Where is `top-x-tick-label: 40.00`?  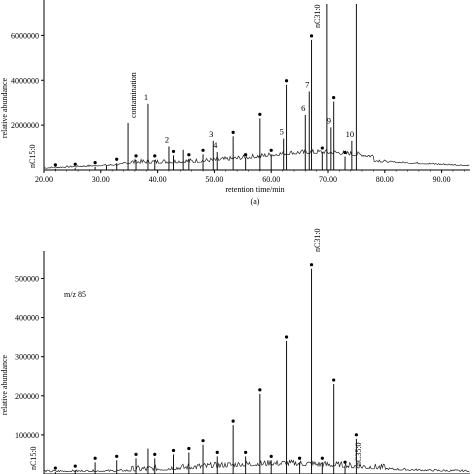 top-x-tick-label: 40.00 is located at coordinates (158, 179).